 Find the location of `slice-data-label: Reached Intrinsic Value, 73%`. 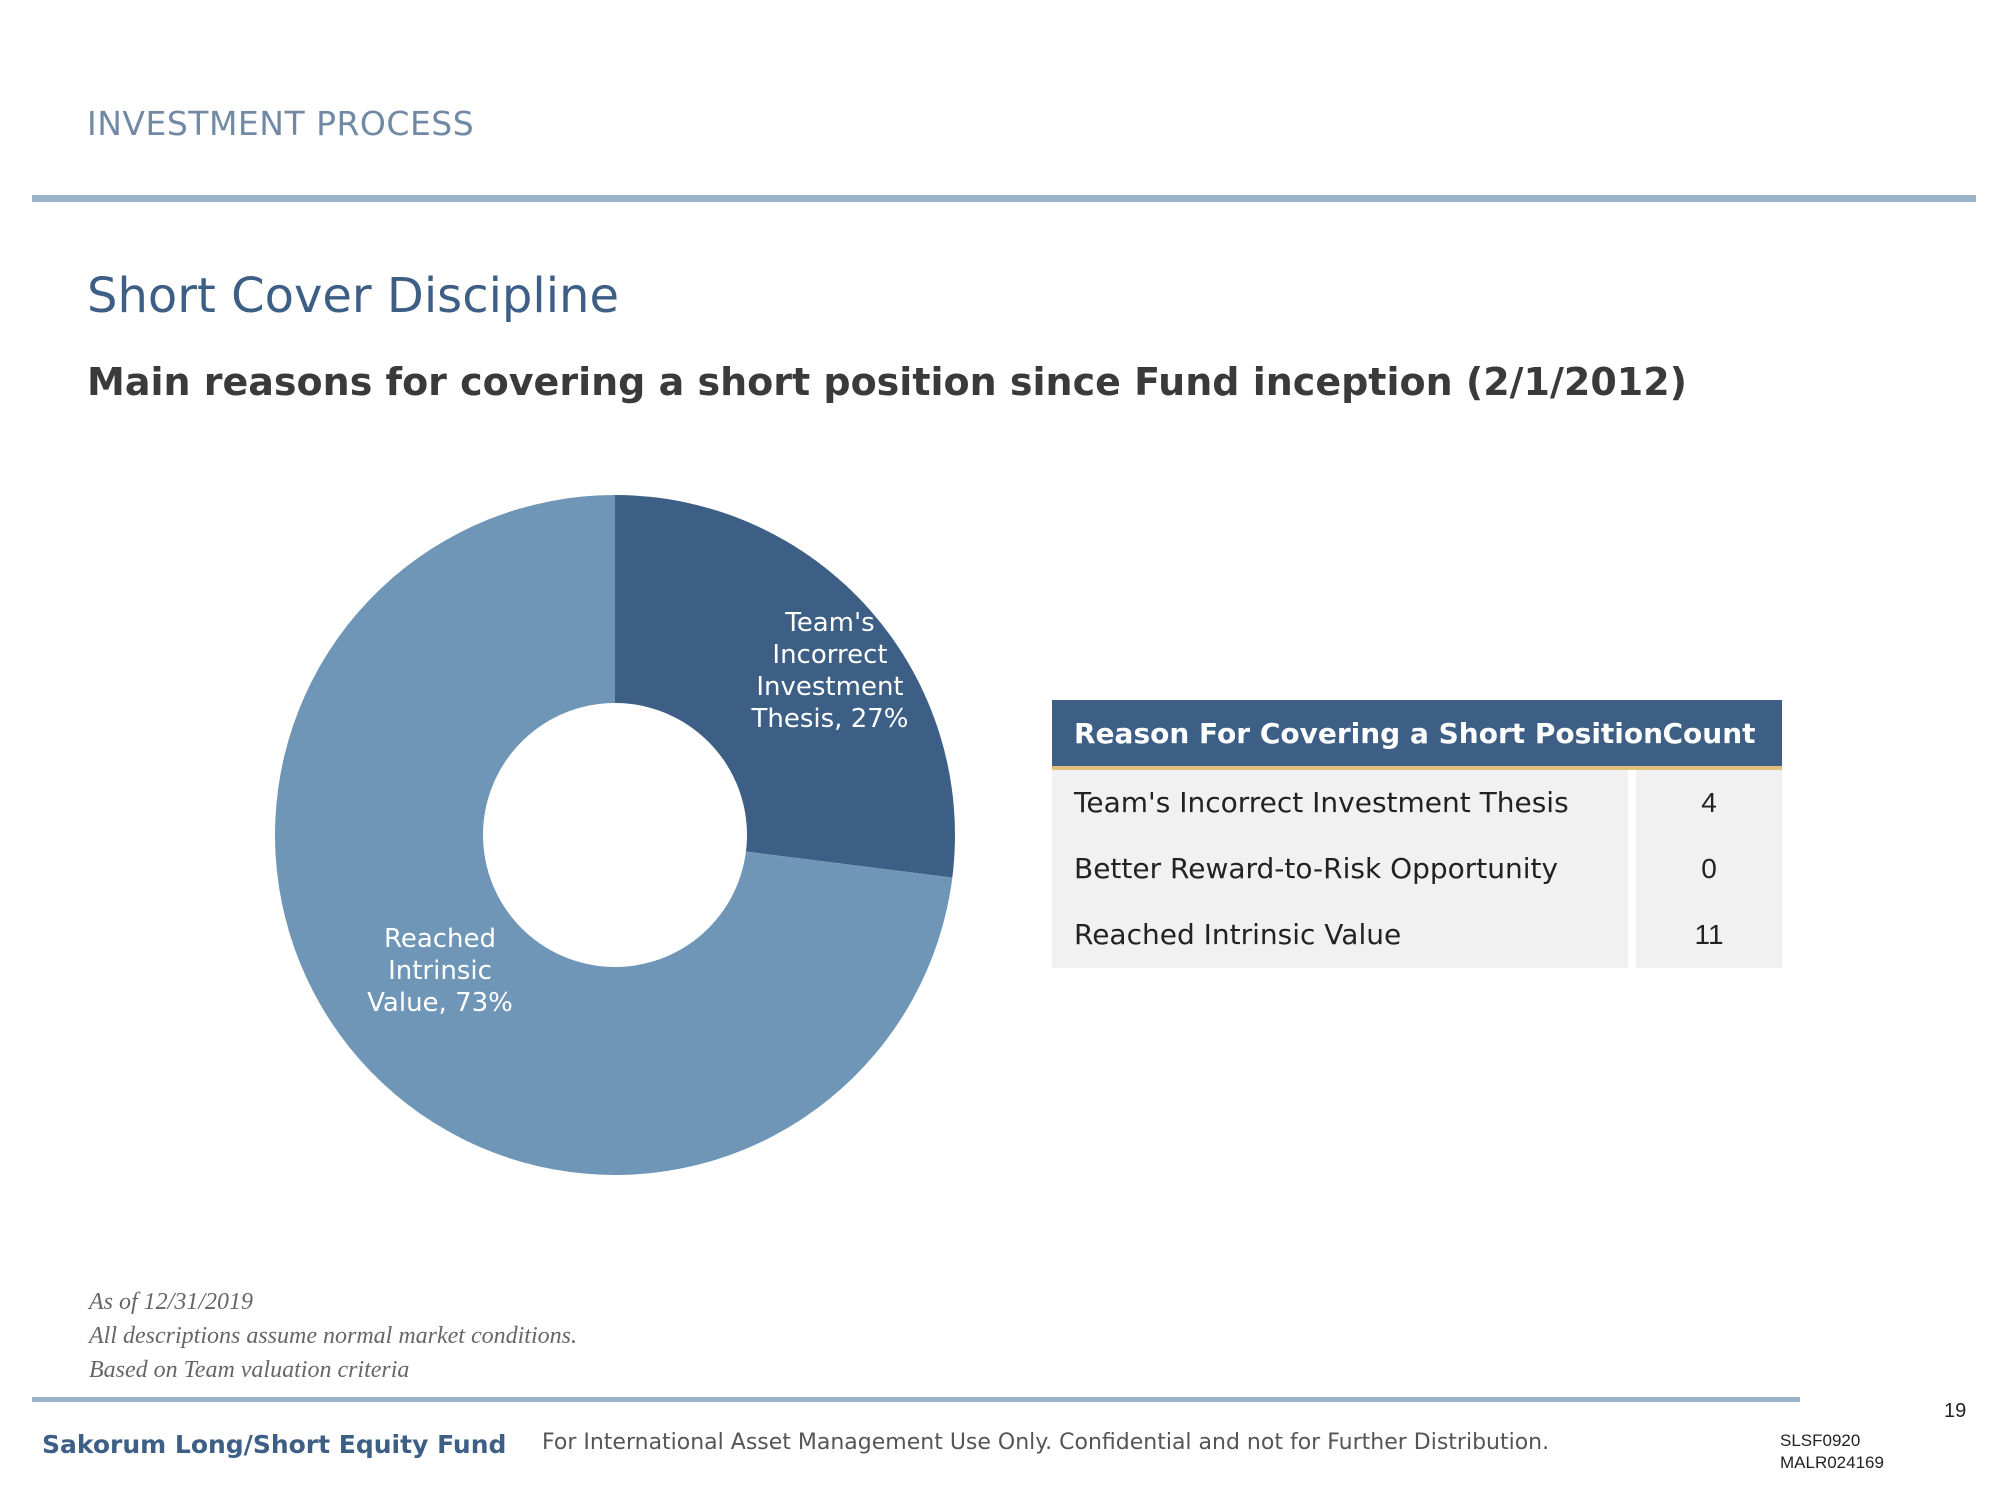

slice-data-label: Reached Intrinsic Value, 73% is located at coordinates (440, 971).